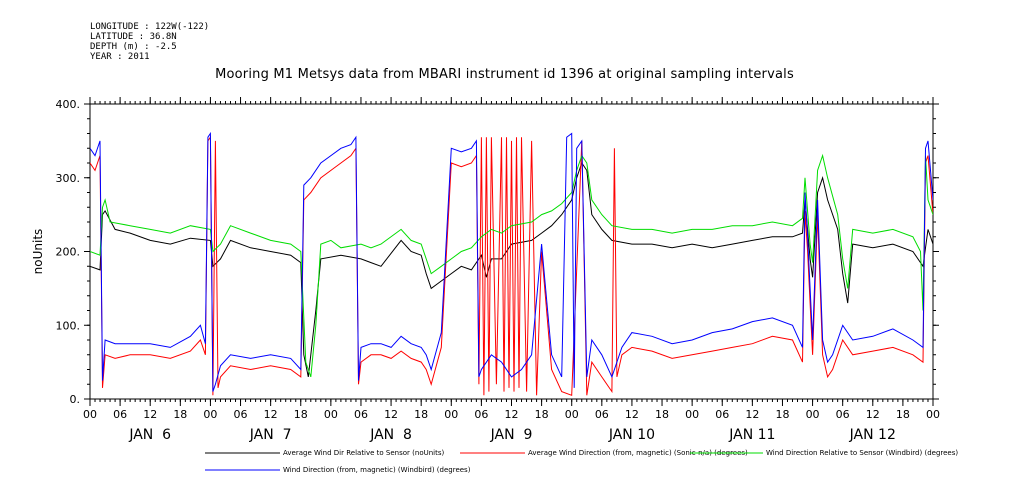 Image resolution: width=1009 pixels, height=504 pixels. What do you see at coordinates (390, 435) in the screenshot?
I see `day-label: JAN 8` at bounding box center [390, 435].